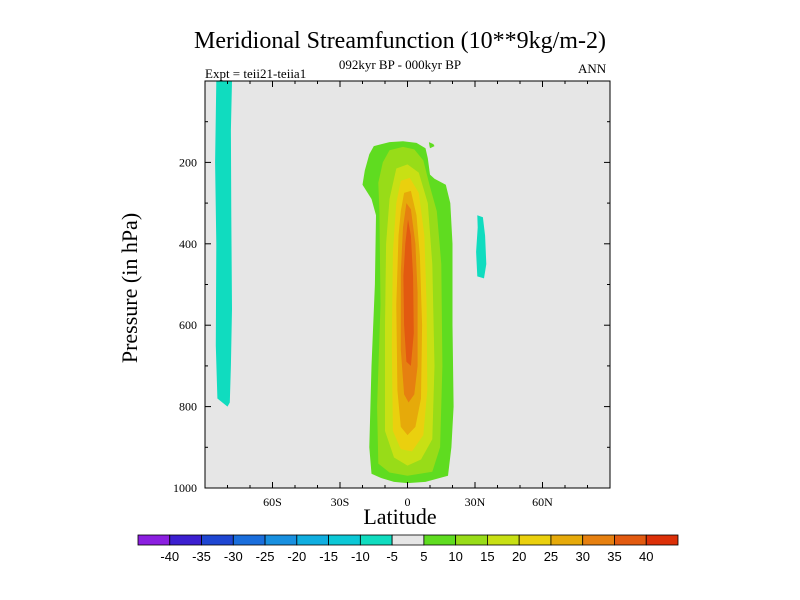 The width and height of the screenshot is (800, 600). I want to click on x-tick-label: 60N, so click(542, 502).